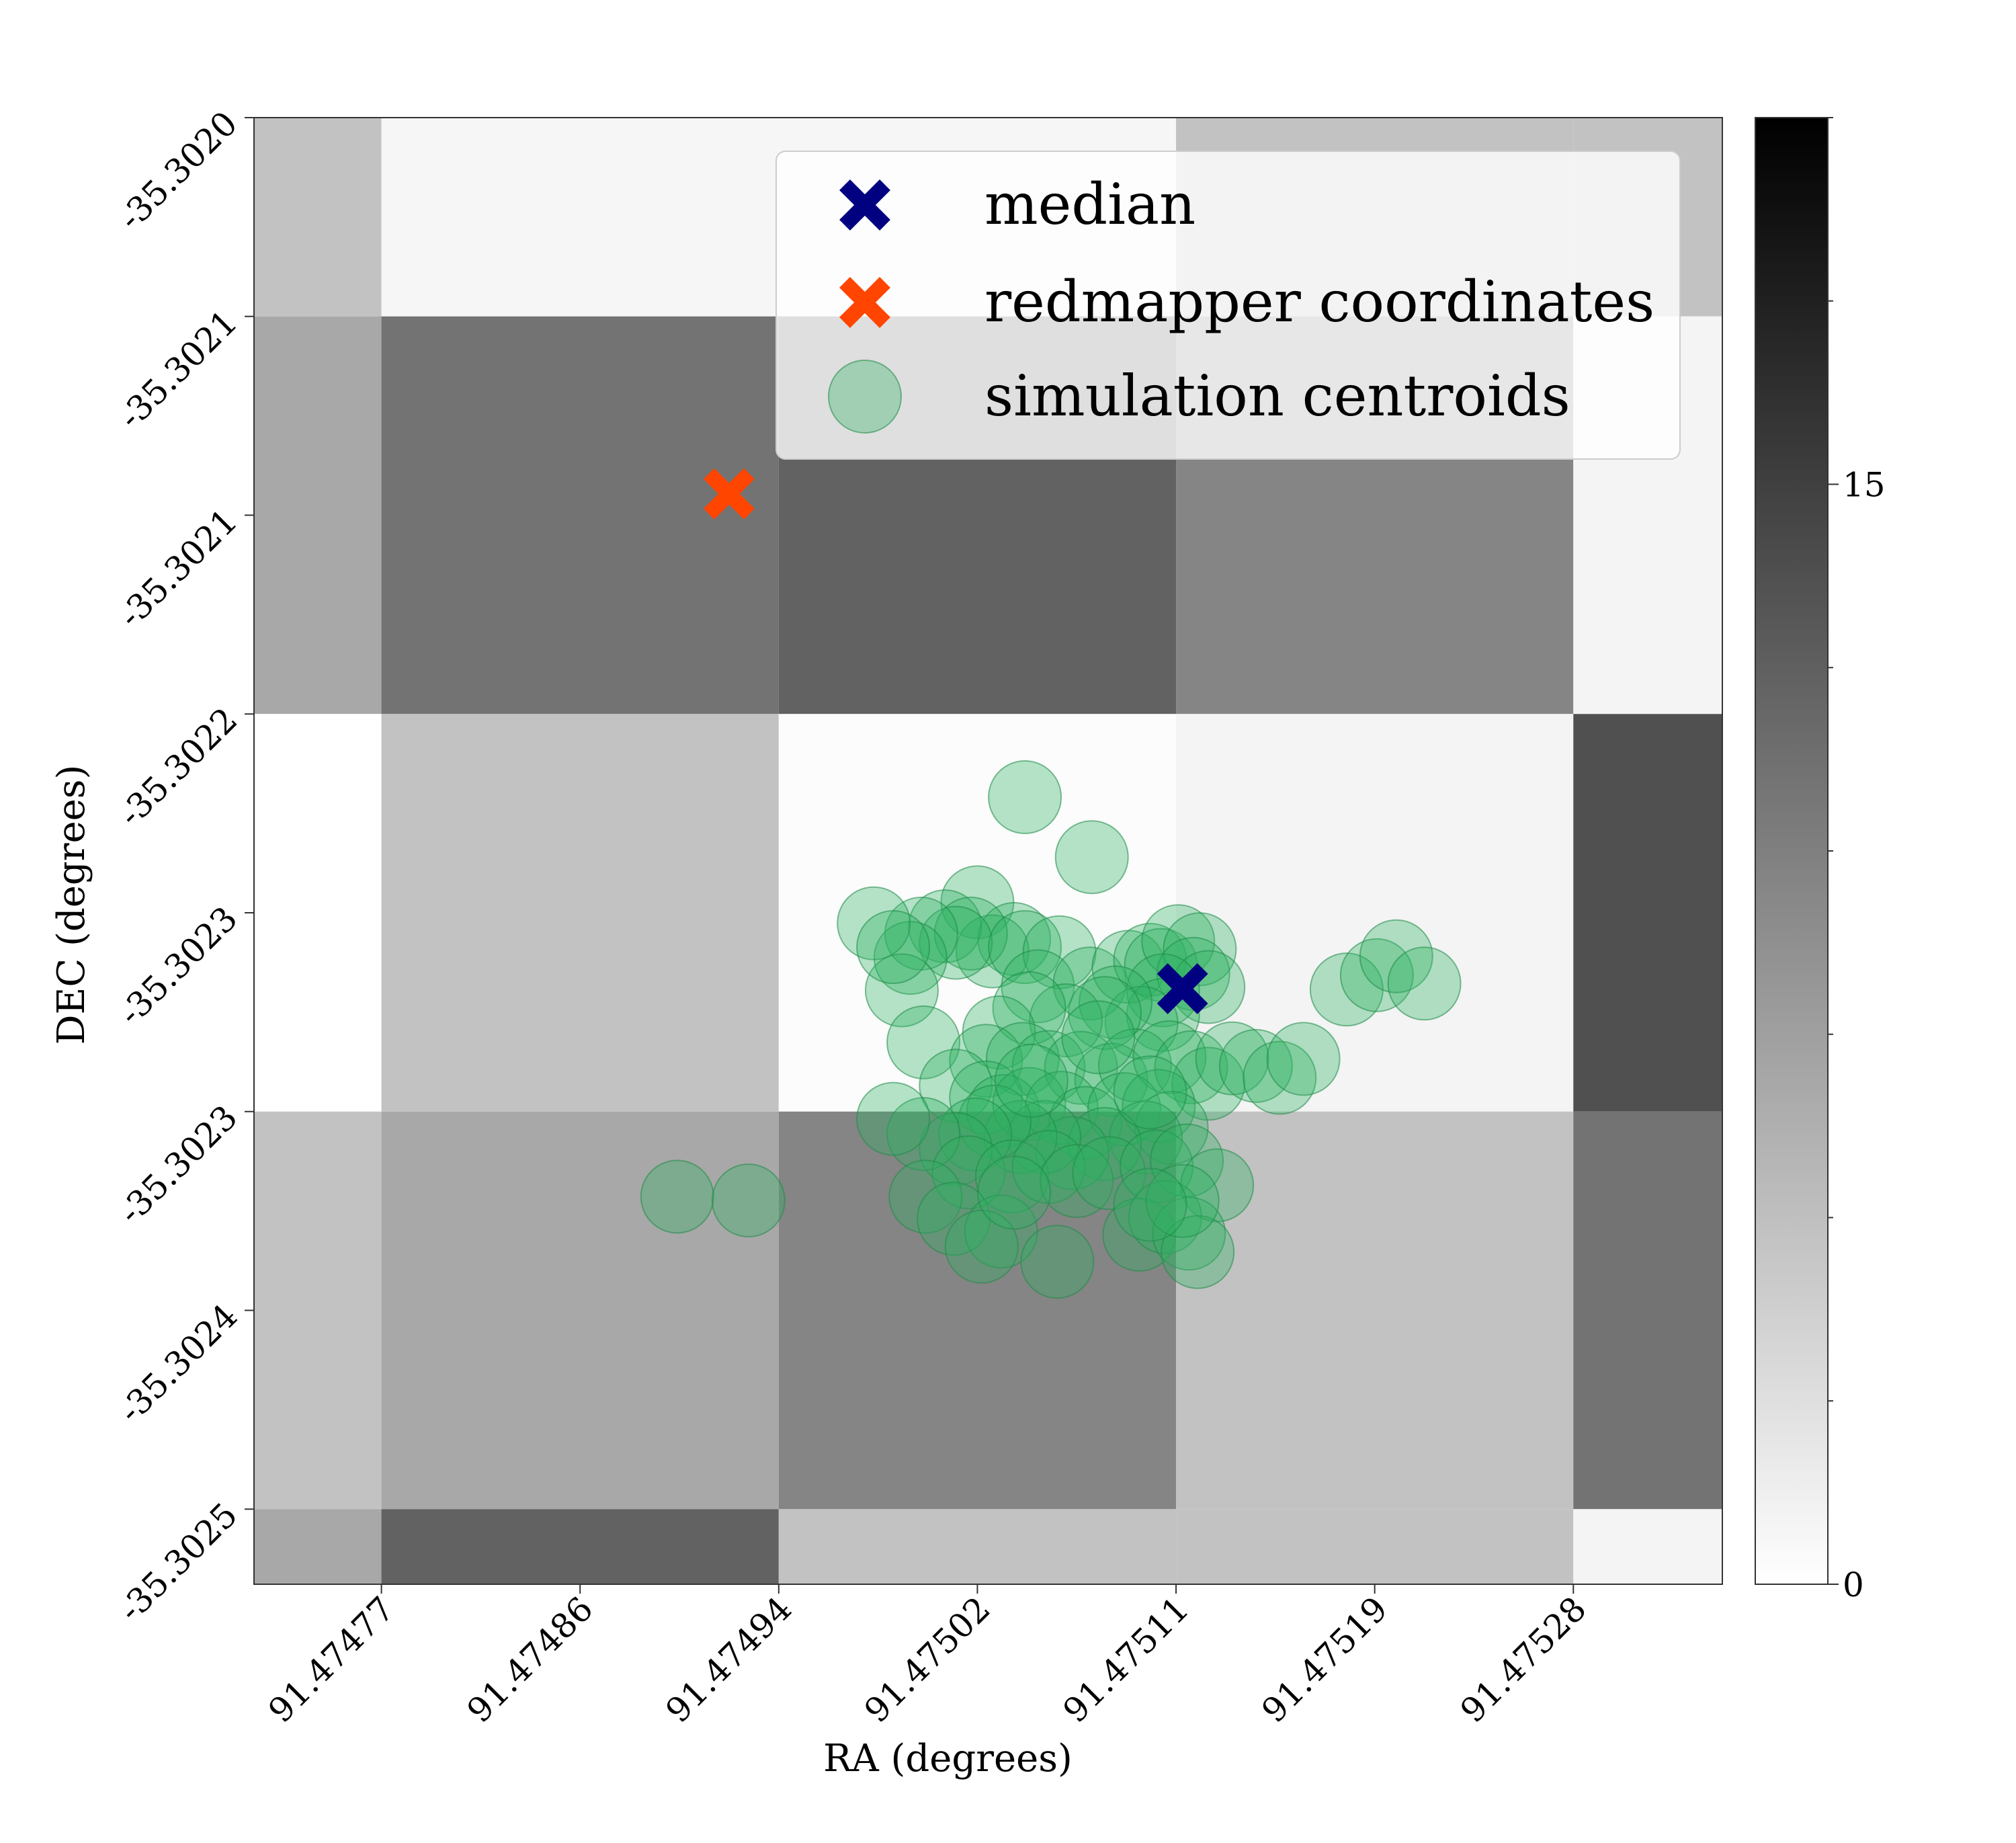  Describe the element at coordinates (729, 1659) in the screenshot. I see `x-tick-label: 91.47494` at that location.